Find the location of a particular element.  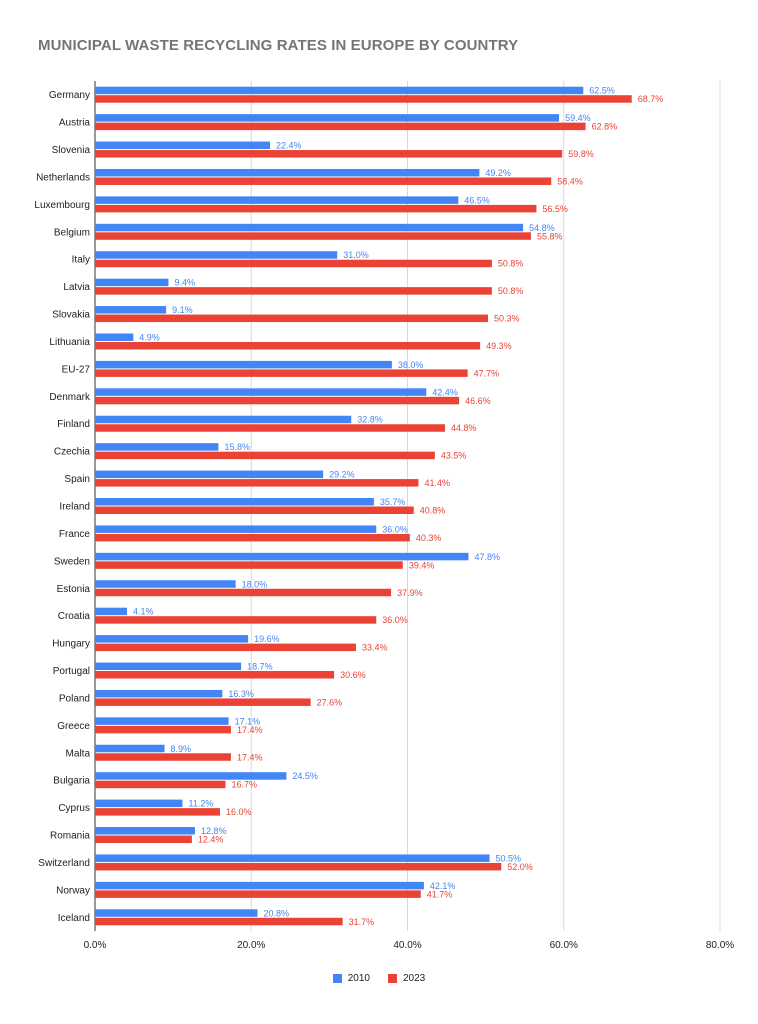

data-label-2023: 56.5% is located at coordinates (555, 209).